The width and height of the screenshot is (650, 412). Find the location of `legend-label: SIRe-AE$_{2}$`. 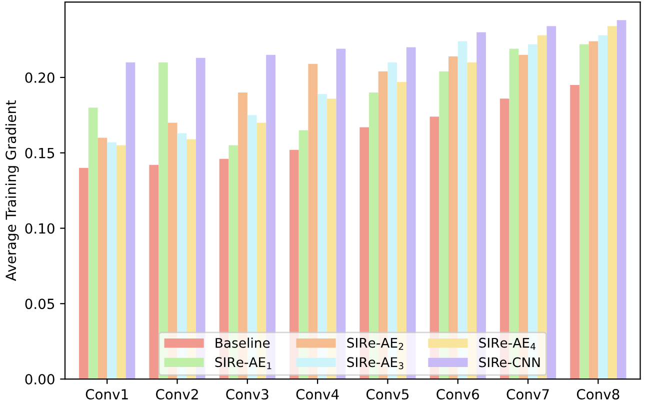

legend-label: SIRe-AE$_{2}$ is located at coordinates (375, 344).